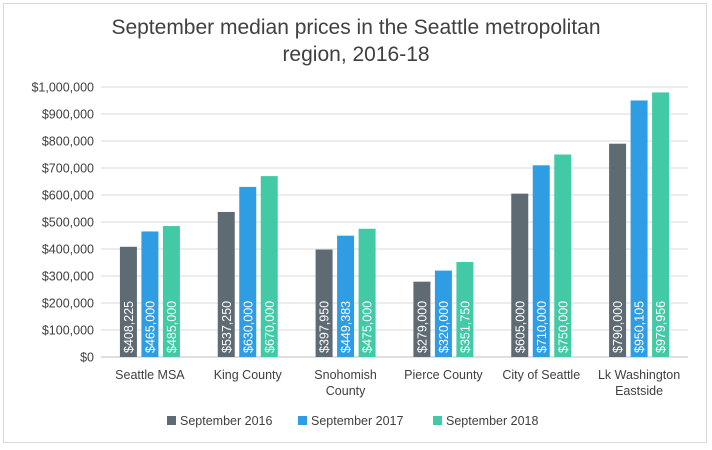 The width and height of the screenshot is (712, 450). What do you see at coordinates (68, 115) in the screenshot?
I see `y-tick-label: $900,000` at bounding box center [68, 115].